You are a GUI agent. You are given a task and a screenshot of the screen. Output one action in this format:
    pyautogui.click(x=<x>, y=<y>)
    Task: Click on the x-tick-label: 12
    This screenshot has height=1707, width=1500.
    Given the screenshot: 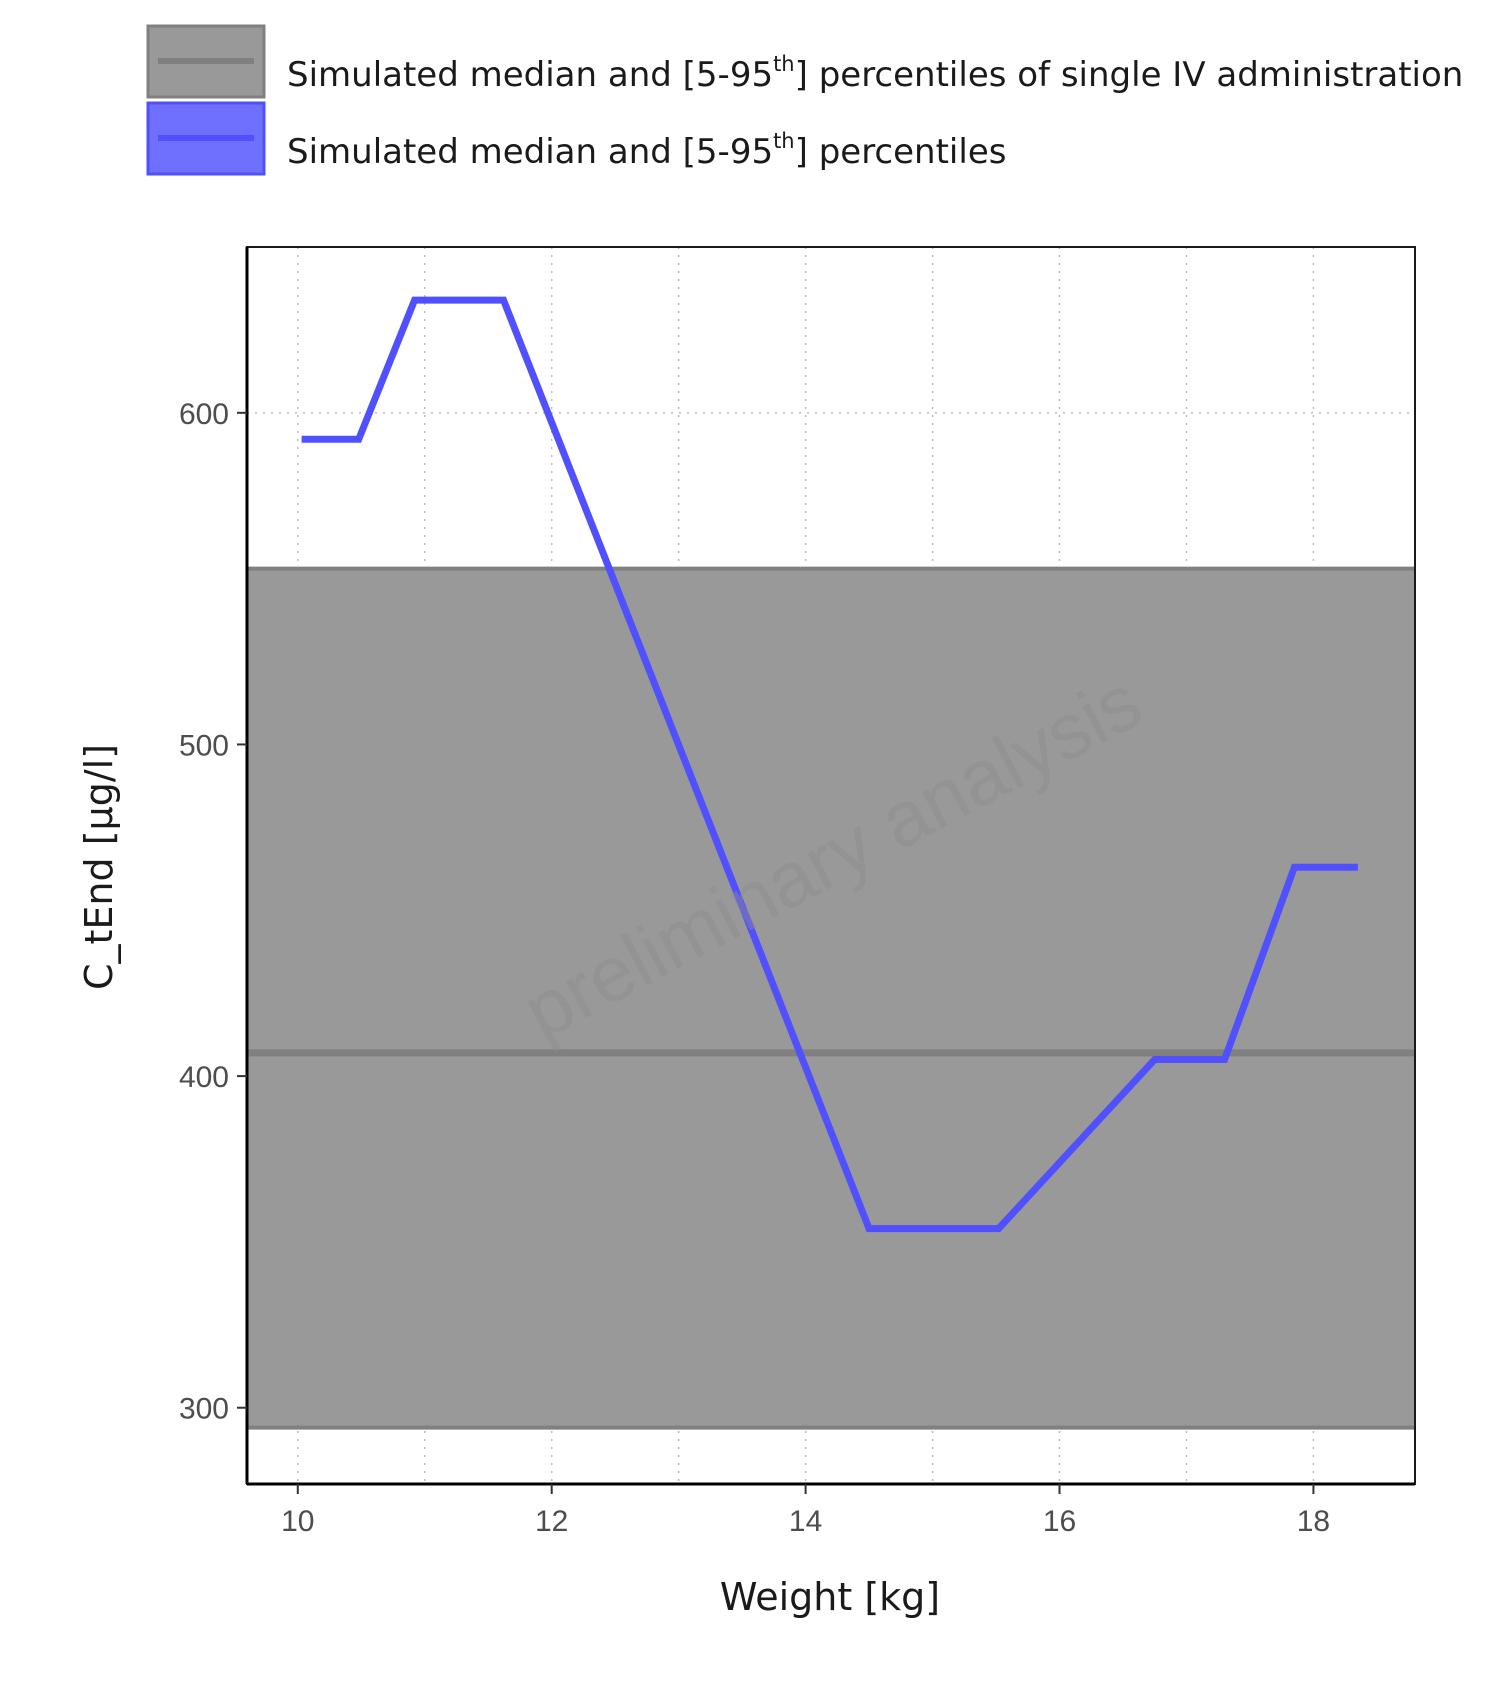 What is the action you would take?
    pyautogui.click(x=551, y=1521)
    